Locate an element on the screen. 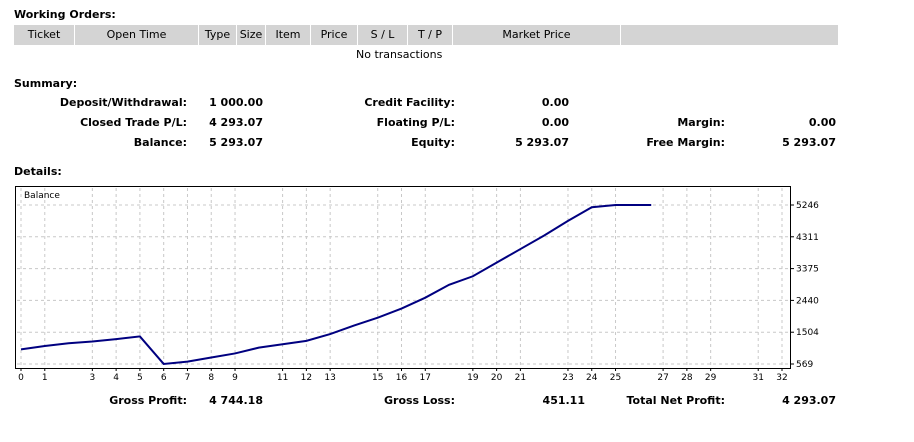 The width and height of the screenshot is (914, 442). x-tick-label-13: 16 is located at coordinates (402, 378).